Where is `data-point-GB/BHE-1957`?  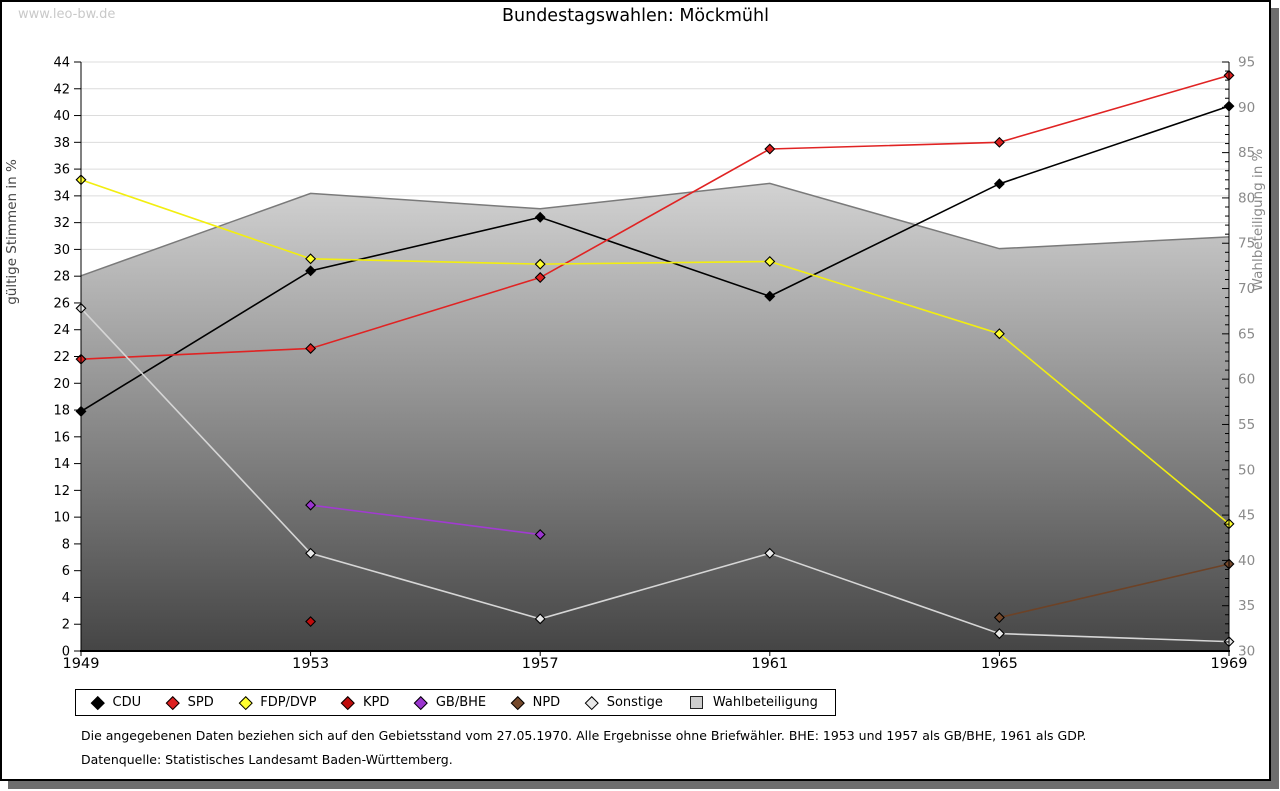
data-point-GB/BHE-1957 is located at coordinates (540, 535).